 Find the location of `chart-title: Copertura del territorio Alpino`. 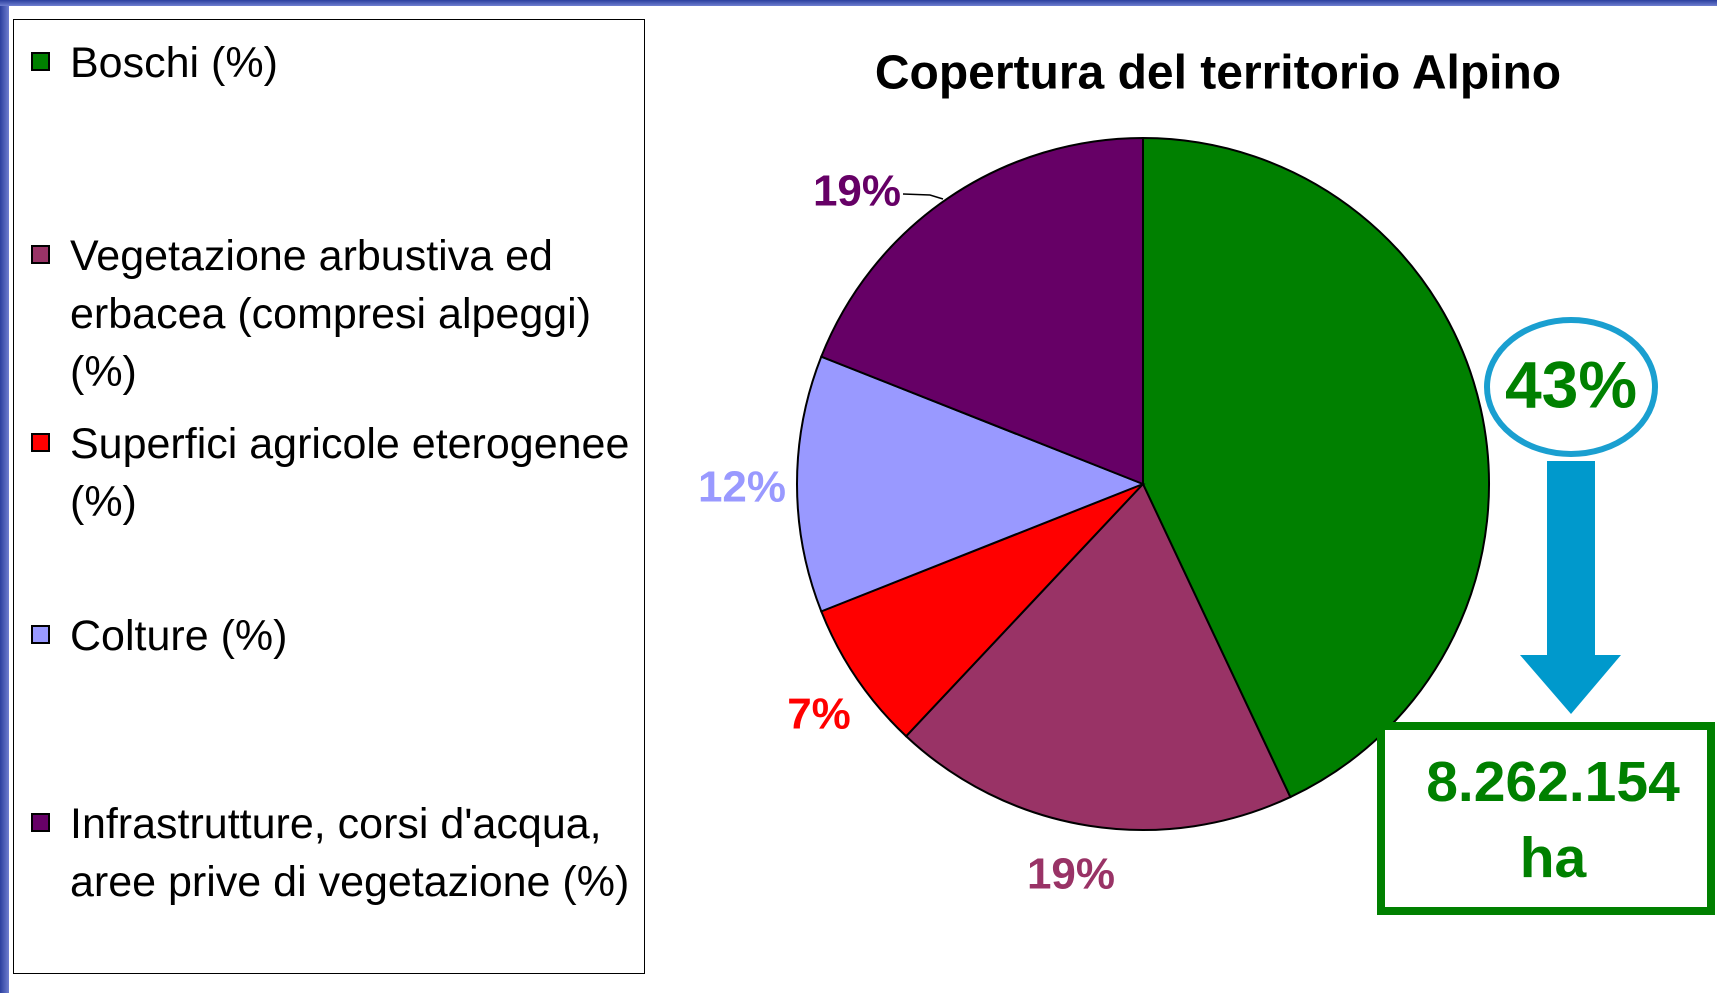

chart-title: Copertura del territorio Alpino is located at coordinates (1218, 73).